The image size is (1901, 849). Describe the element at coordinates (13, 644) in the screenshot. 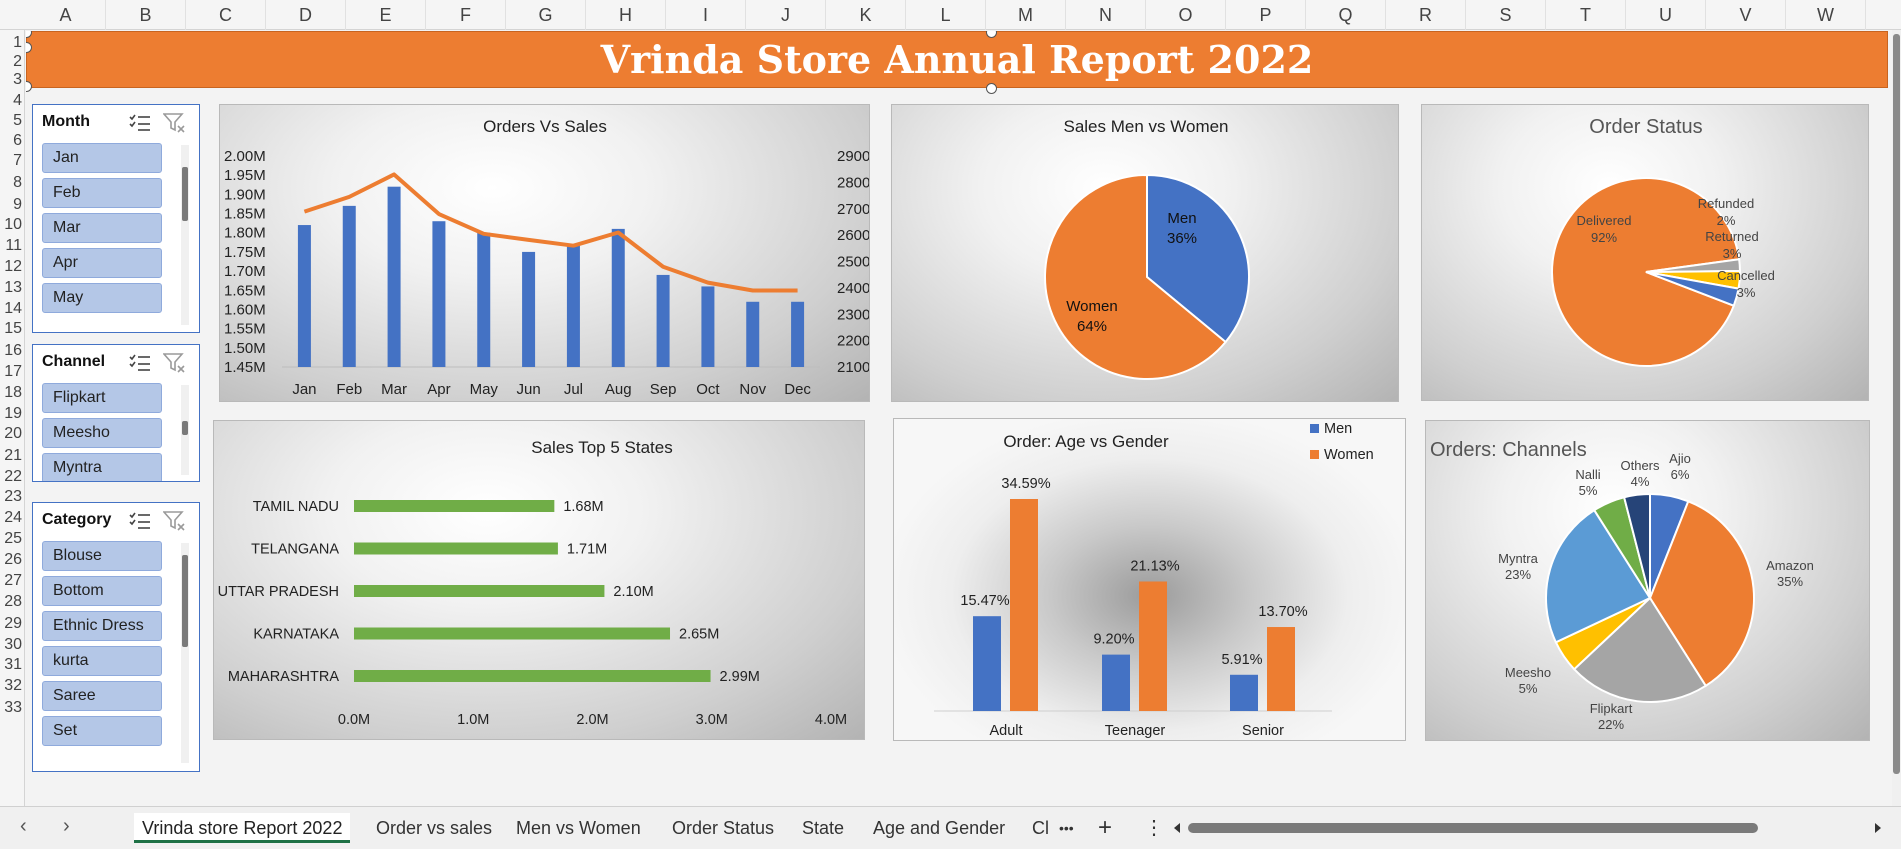

I see `row-header: 30` at that location.